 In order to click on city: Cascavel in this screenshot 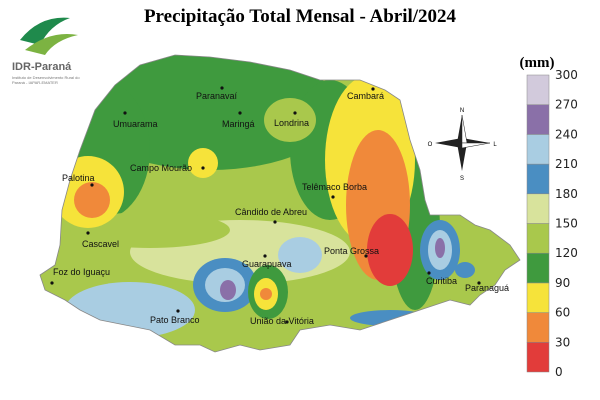, I will do `click(100, 244)`.